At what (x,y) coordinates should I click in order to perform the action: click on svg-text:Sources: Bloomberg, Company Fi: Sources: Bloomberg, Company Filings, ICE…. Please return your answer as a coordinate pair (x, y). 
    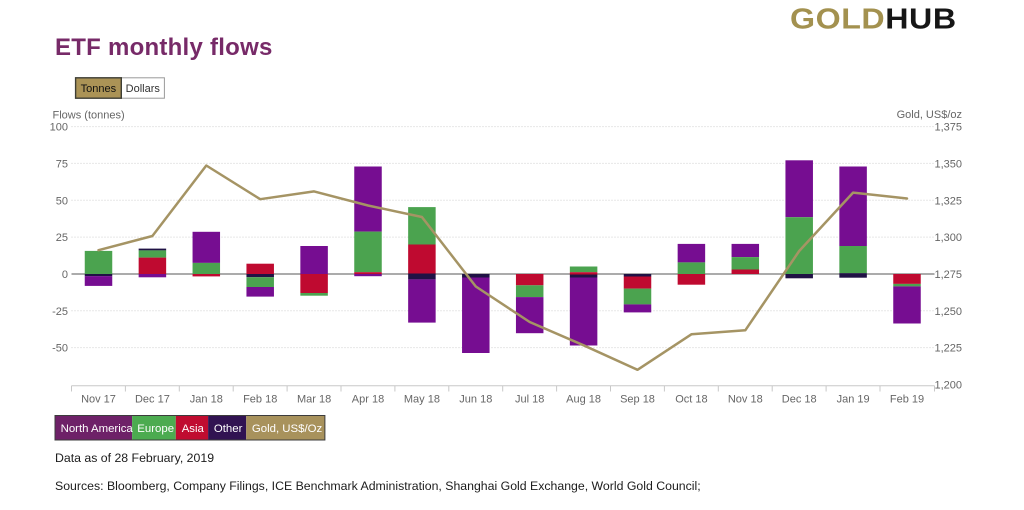
    Looking at the image, I should click on (378, 486).